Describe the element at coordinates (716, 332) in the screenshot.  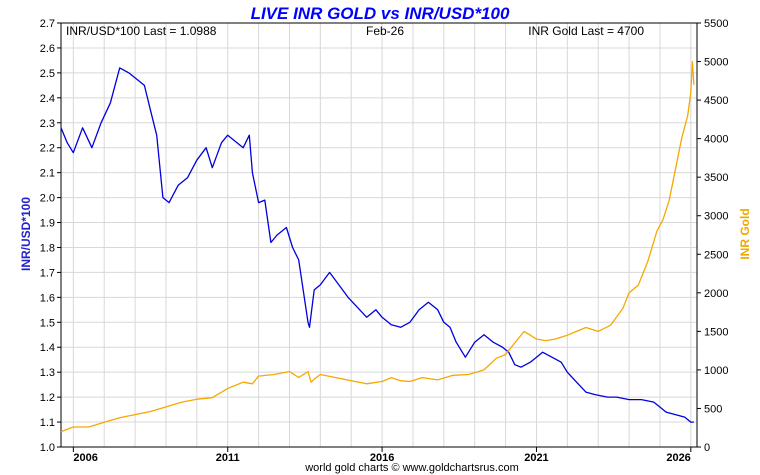
I see `right-tick-label: 1500` at that location.